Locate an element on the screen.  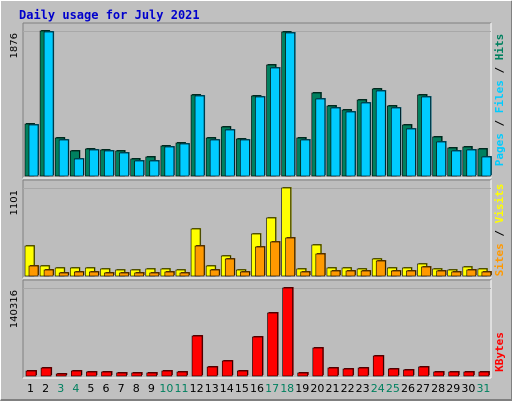
legend-kbytes: KBytes is located at coordinates (499, 352).